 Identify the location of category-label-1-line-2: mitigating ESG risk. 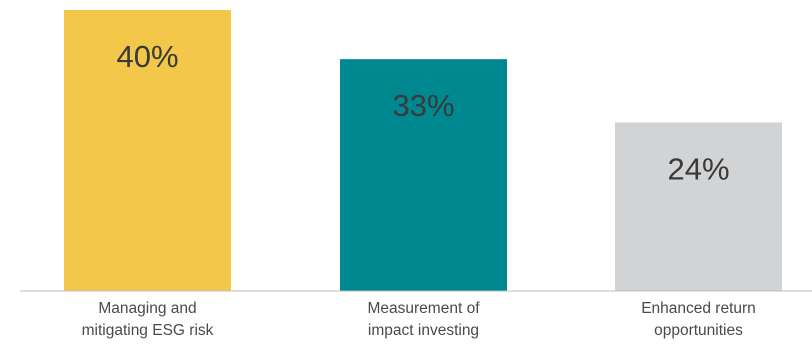
(148, 330).